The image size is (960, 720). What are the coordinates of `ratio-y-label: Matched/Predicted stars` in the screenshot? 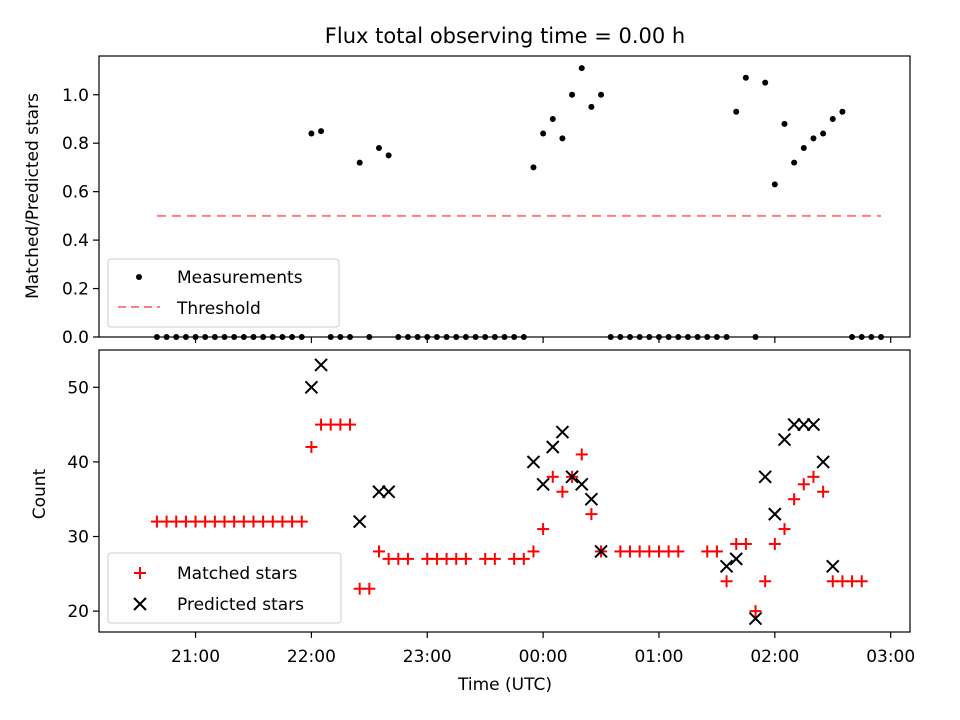 It's located at (33, 196).